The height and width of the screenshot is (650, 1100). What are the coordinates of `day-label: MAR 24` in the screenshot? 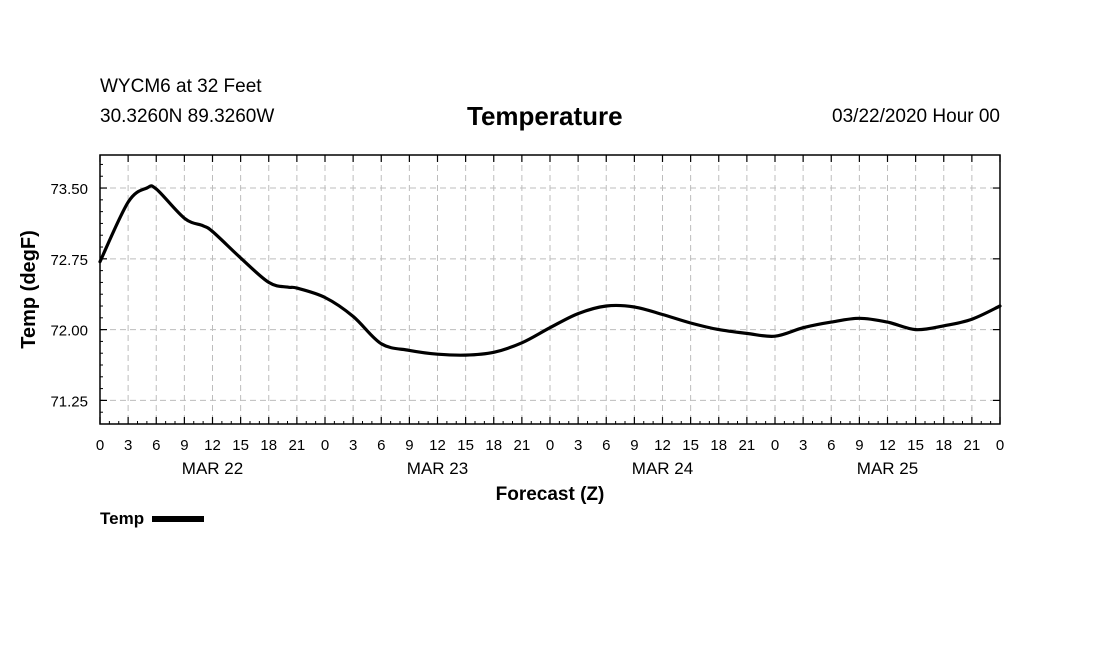 It's located at (662, 468).